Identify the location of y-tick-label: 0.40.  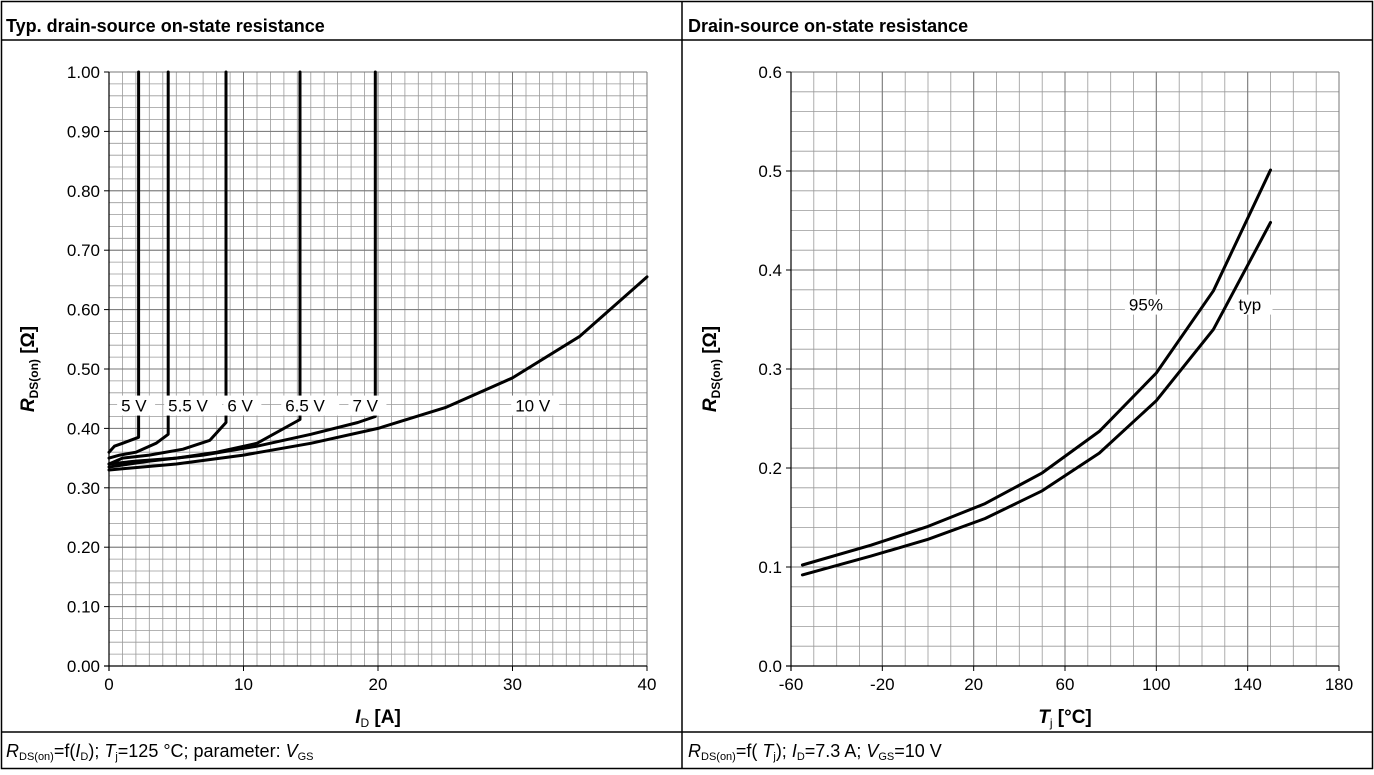
(83, 428).